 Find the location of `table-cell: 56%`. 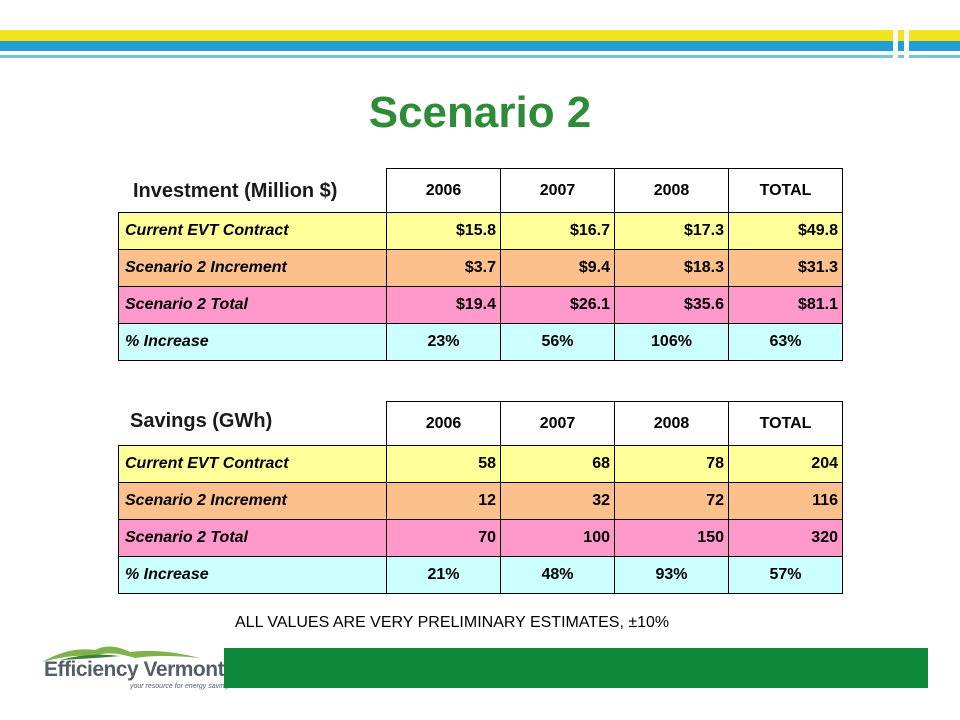

table-cell: 56% is located at coordinates (557, 342).